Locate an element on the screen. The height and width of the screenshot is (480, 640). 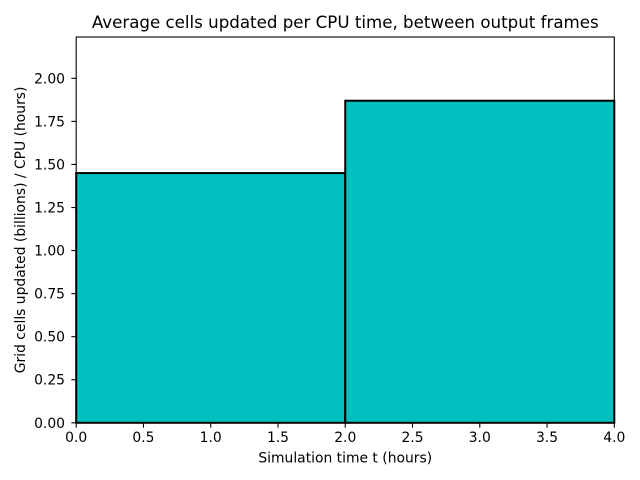
y-tick-label-0: 0.00 is located at coordinates (49, 424).